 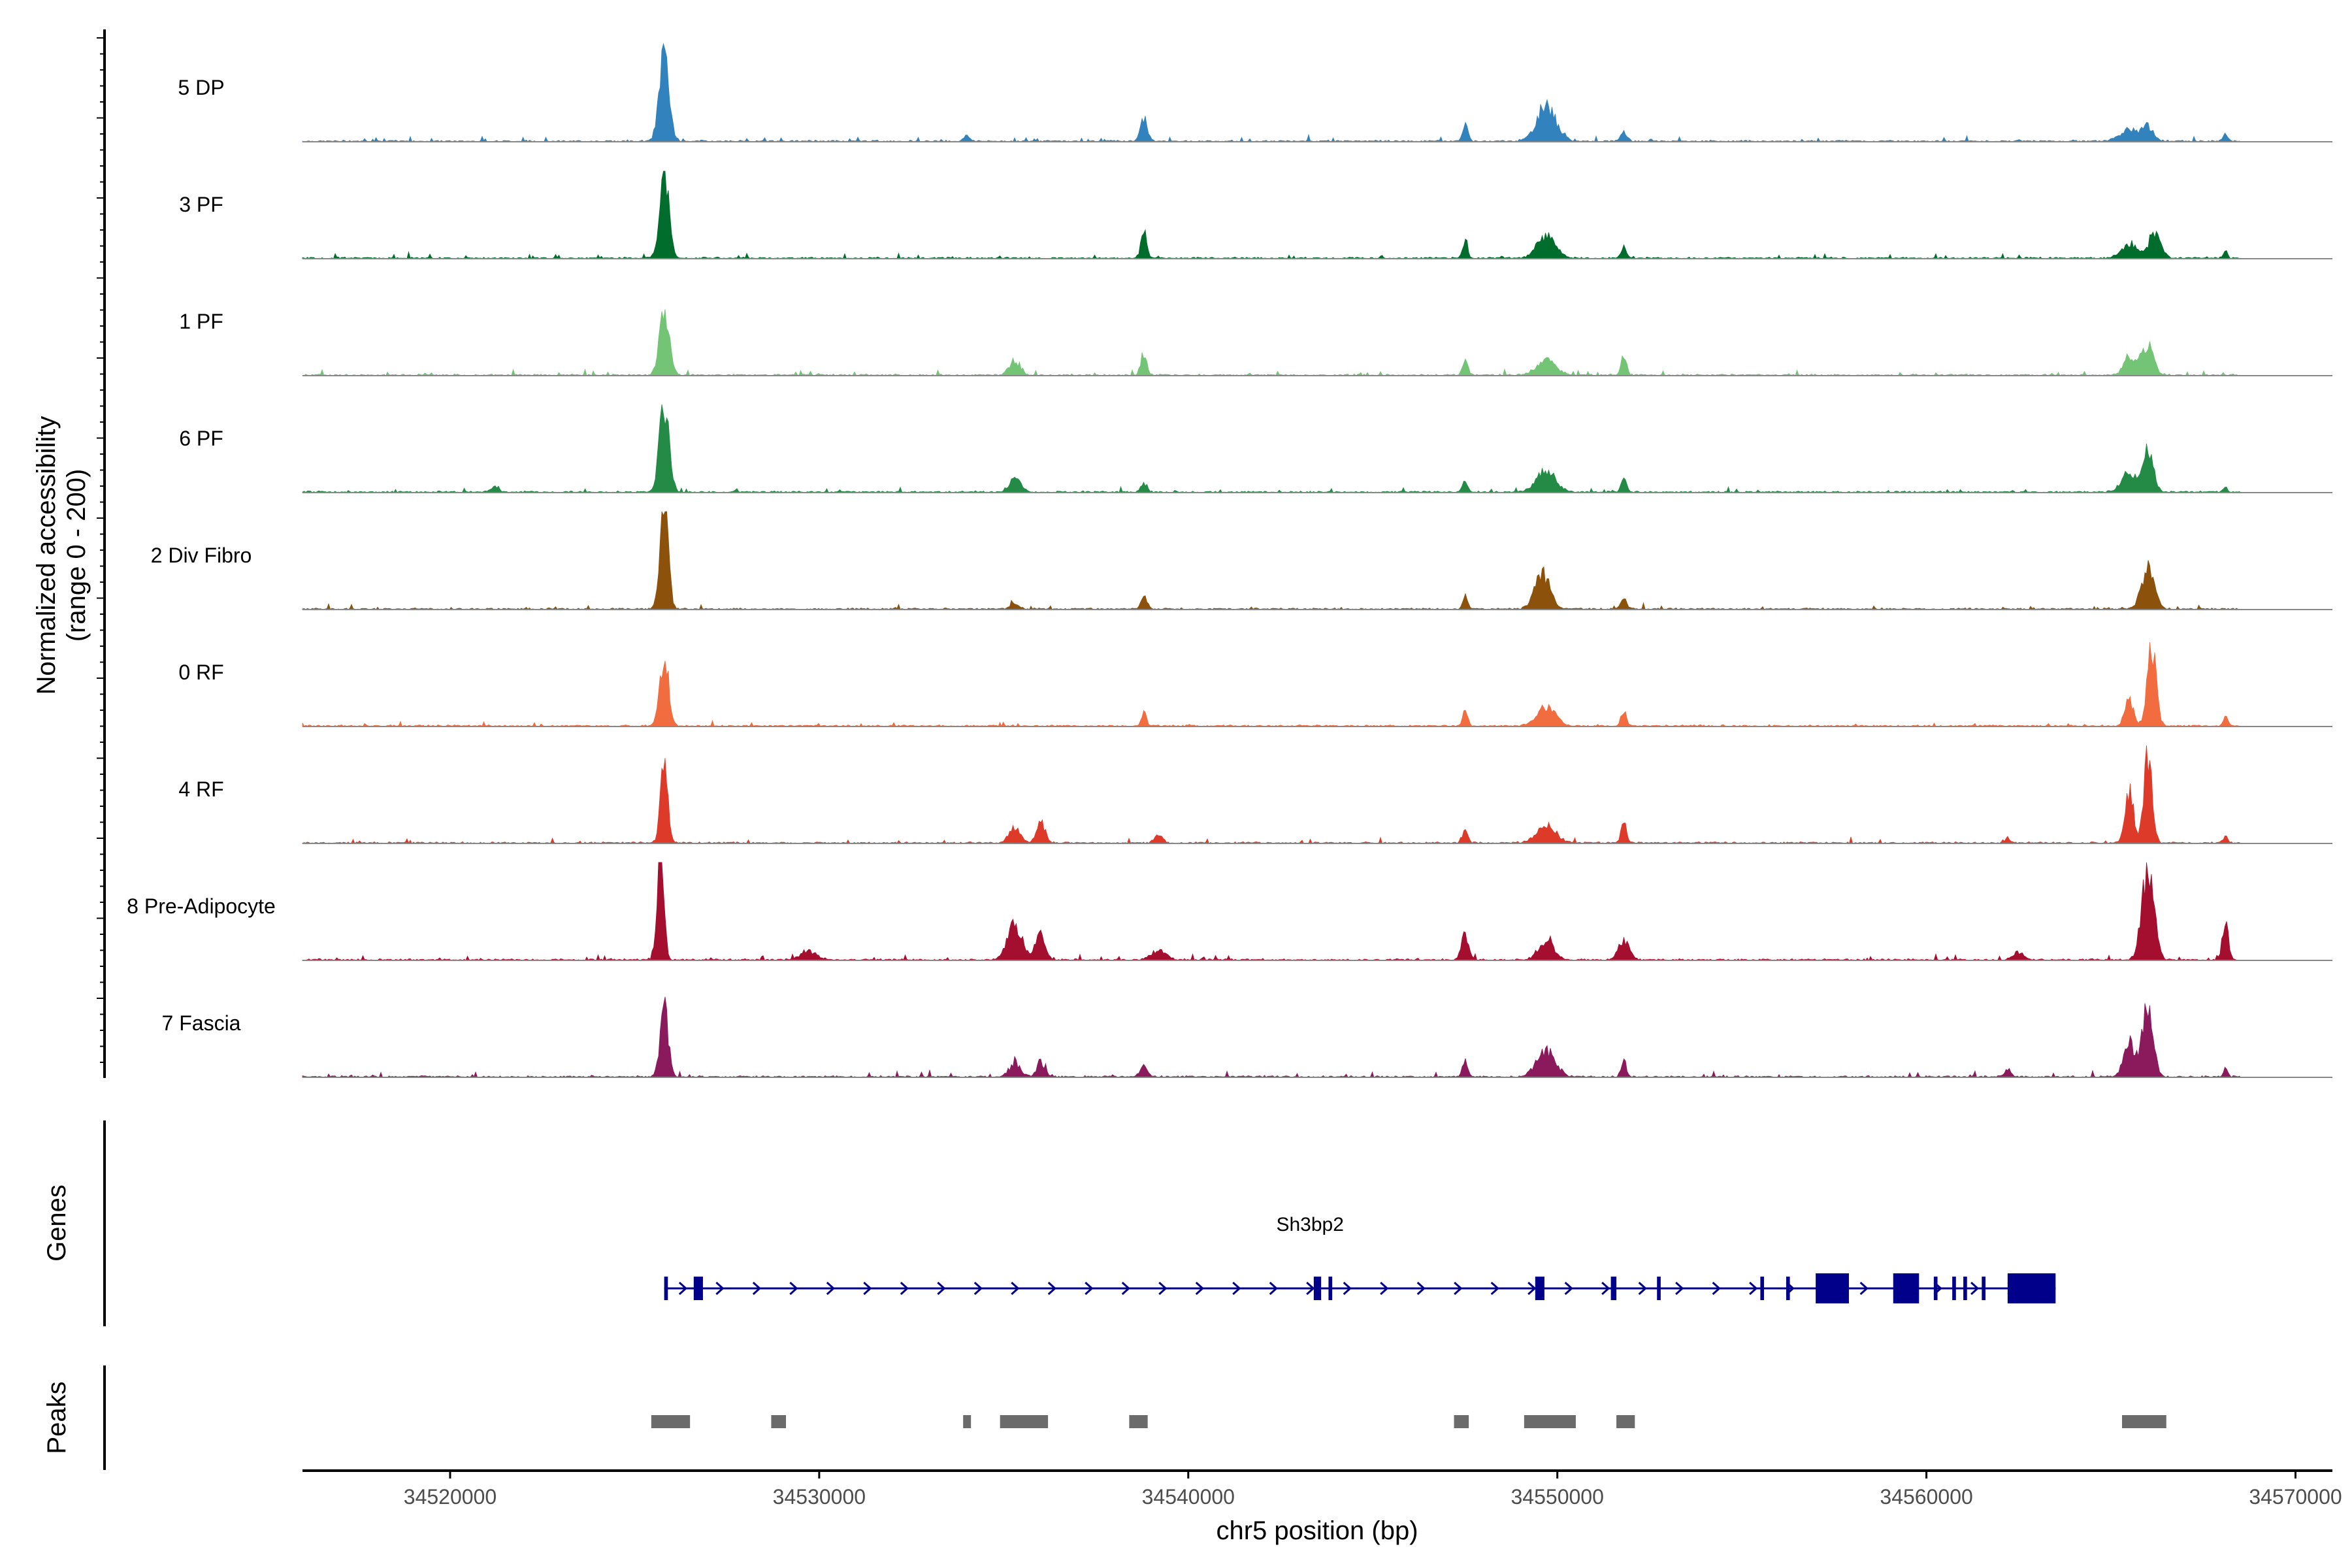 What do you see at coordinates (200, 672) in the screenshot?
I see `track-label: 0 RF` at bounding box center [200, 672].